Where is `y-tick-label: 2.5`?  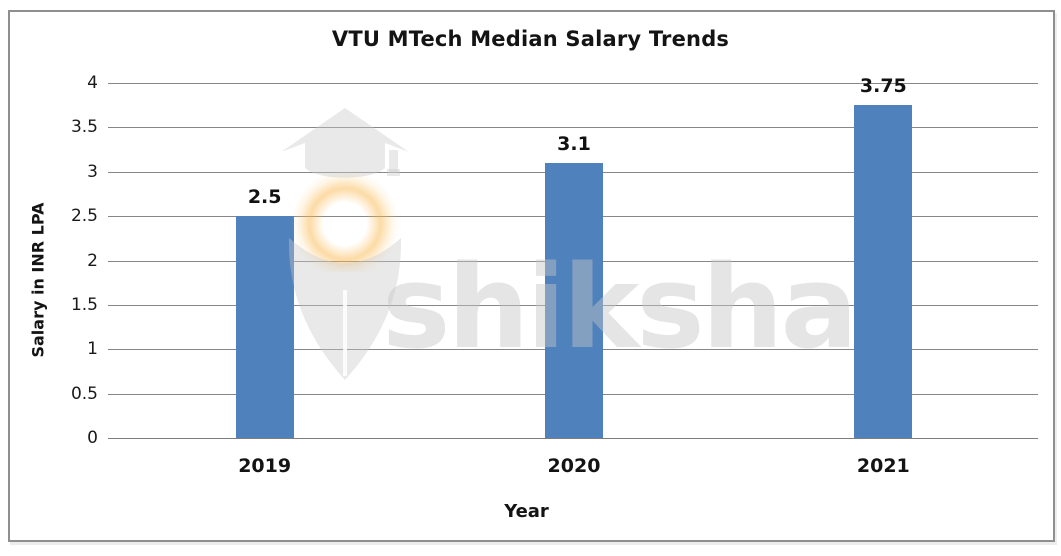 y-tick-label: 2.5 is located at coordinates (84, 216).